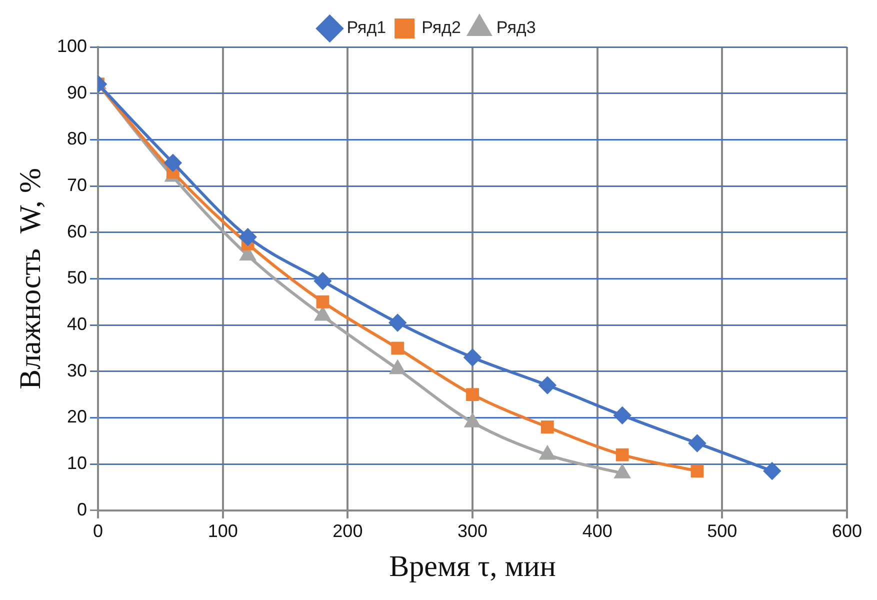  What do you see at coordinates (77, 370) in the screenshot?
I see `y-tick-label: 30` at bounding box center [77, 370].